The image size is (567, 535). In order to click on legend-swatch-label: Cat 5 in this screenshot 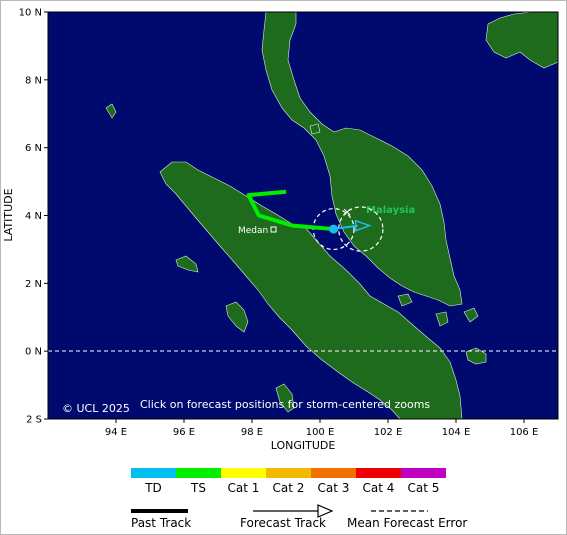, I will do `click(424, 488)`.